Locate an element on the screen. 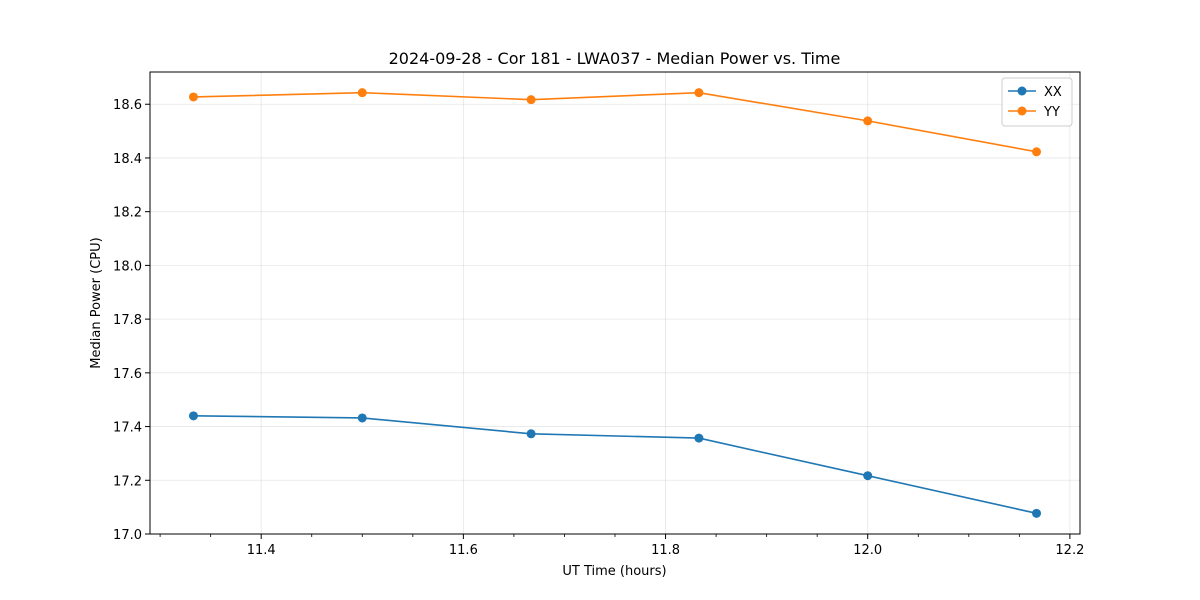 The width and height of the screenshot is (1200, 600). y-tick-label: 18.2 is located at coordinates (127, 213).